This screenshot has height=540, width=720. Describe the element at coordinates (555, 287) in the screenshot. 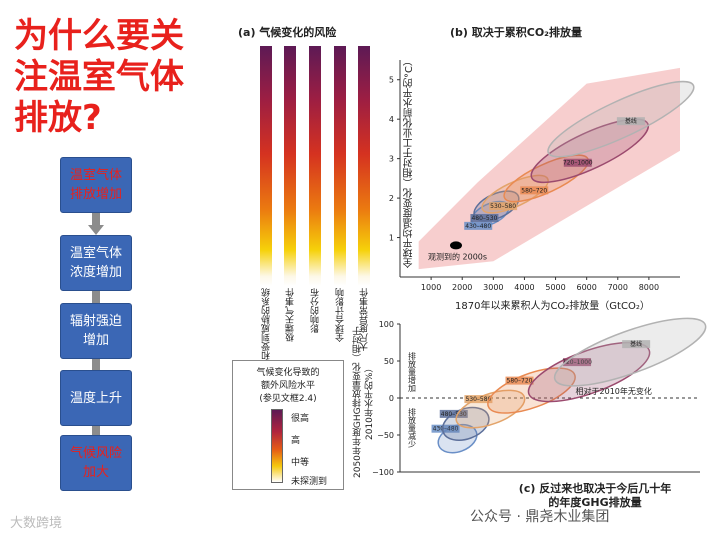

I see `x-tick-label: 5000` at that location.